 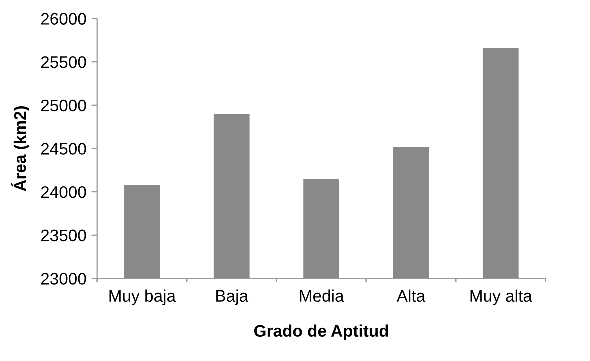 I want to click on y-tick-label: 24500, so click(x=63, y=149).